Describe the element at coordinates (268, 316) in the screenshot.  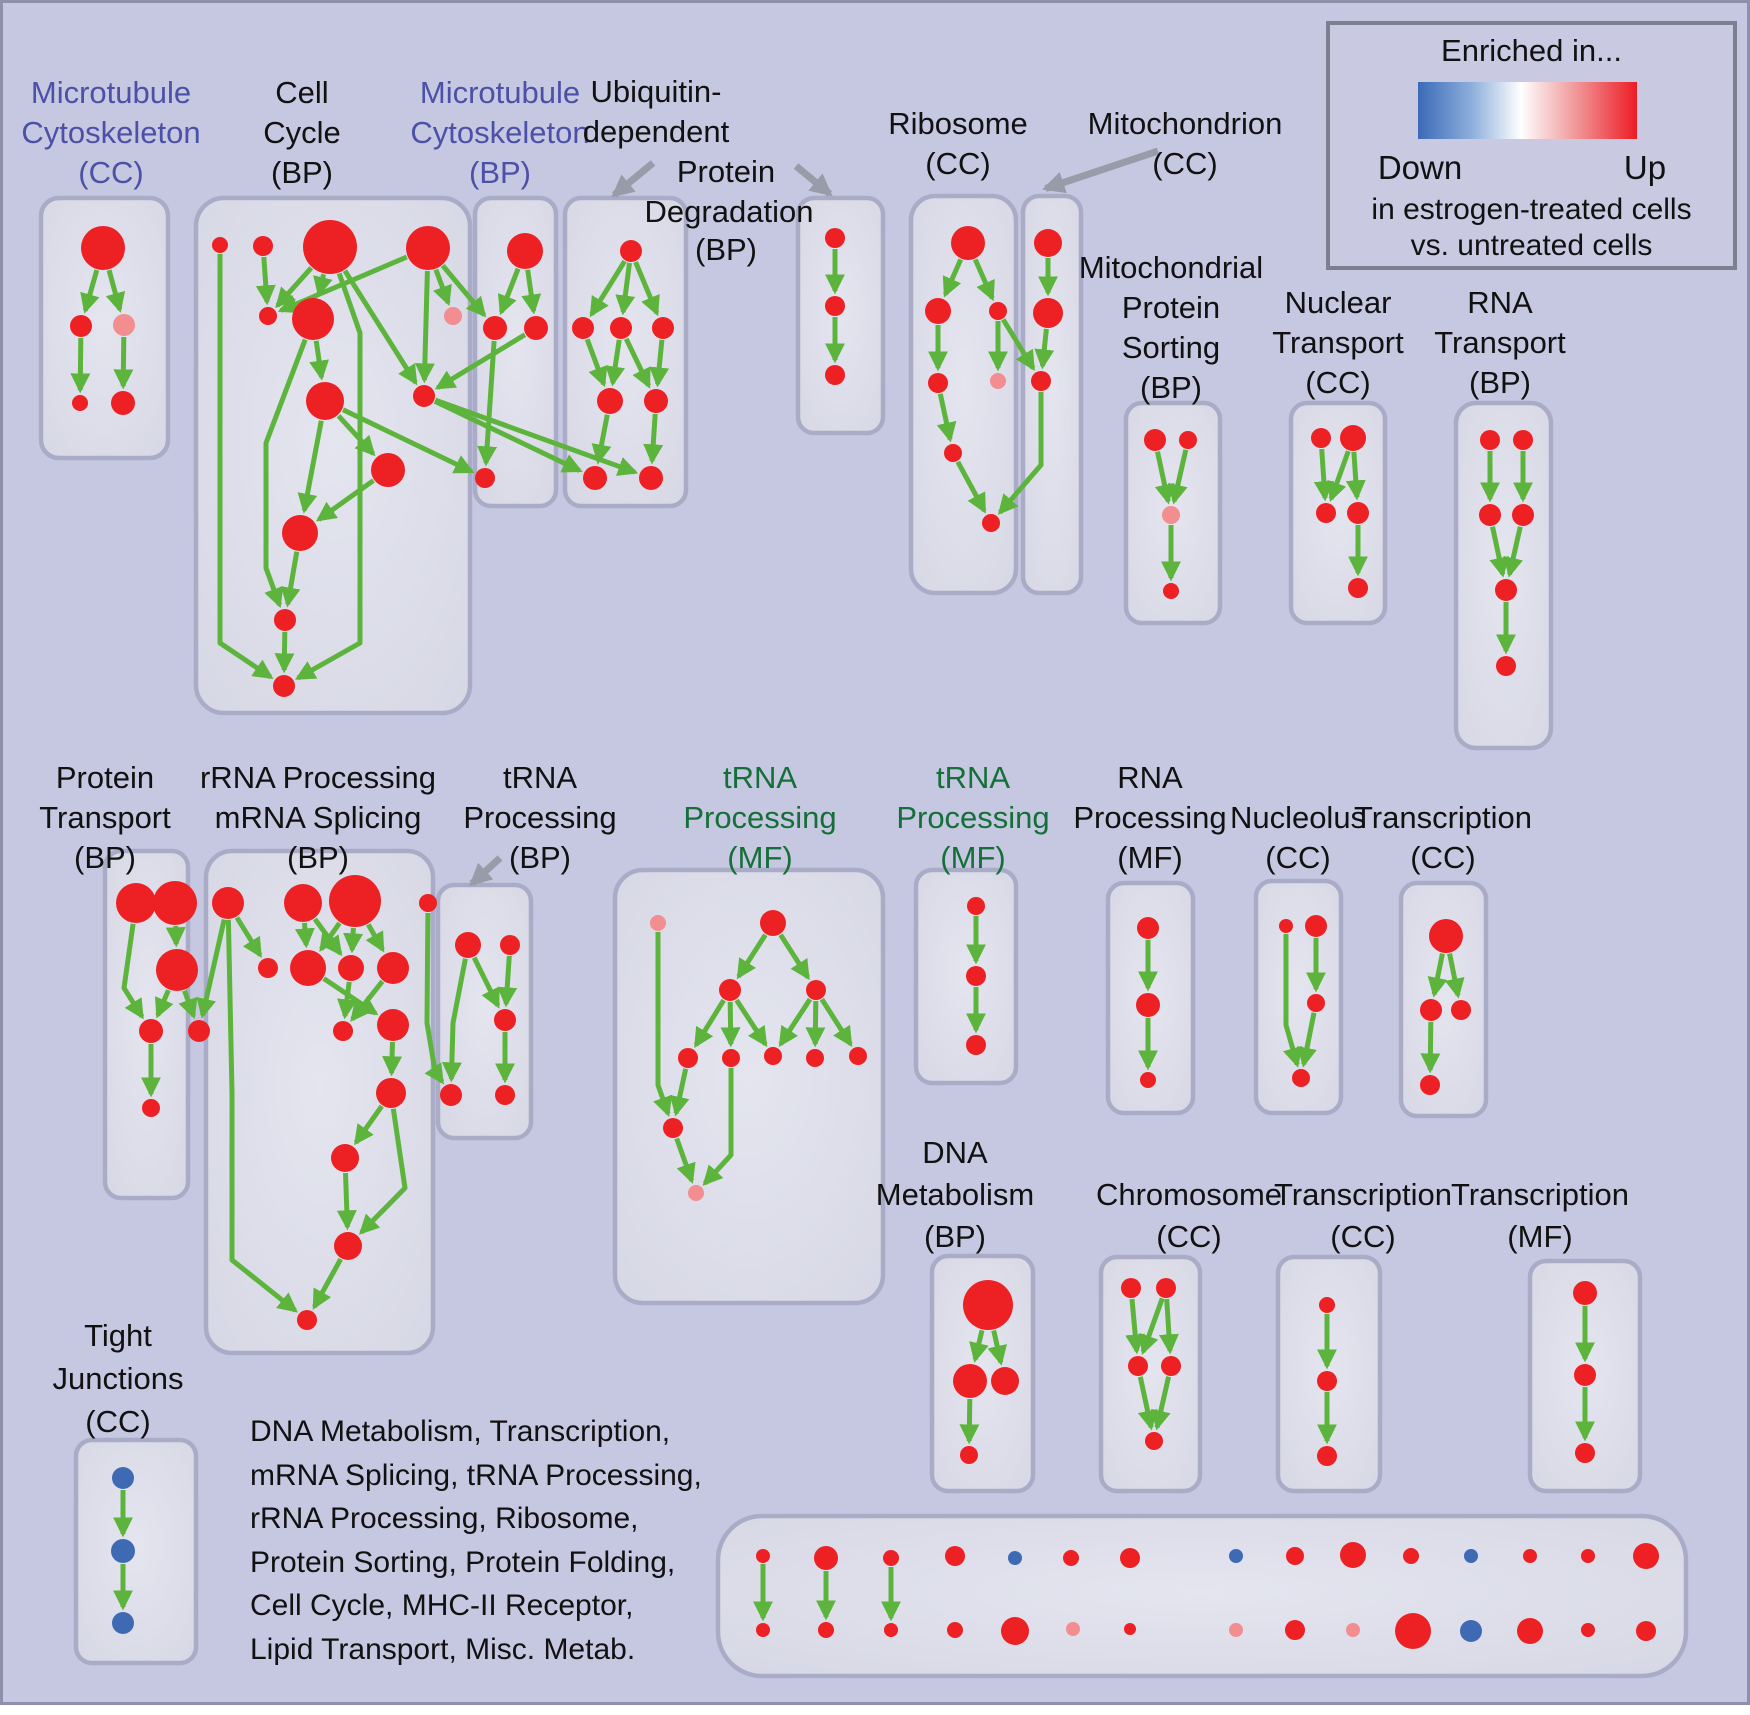
I see `node-cce` at that location.